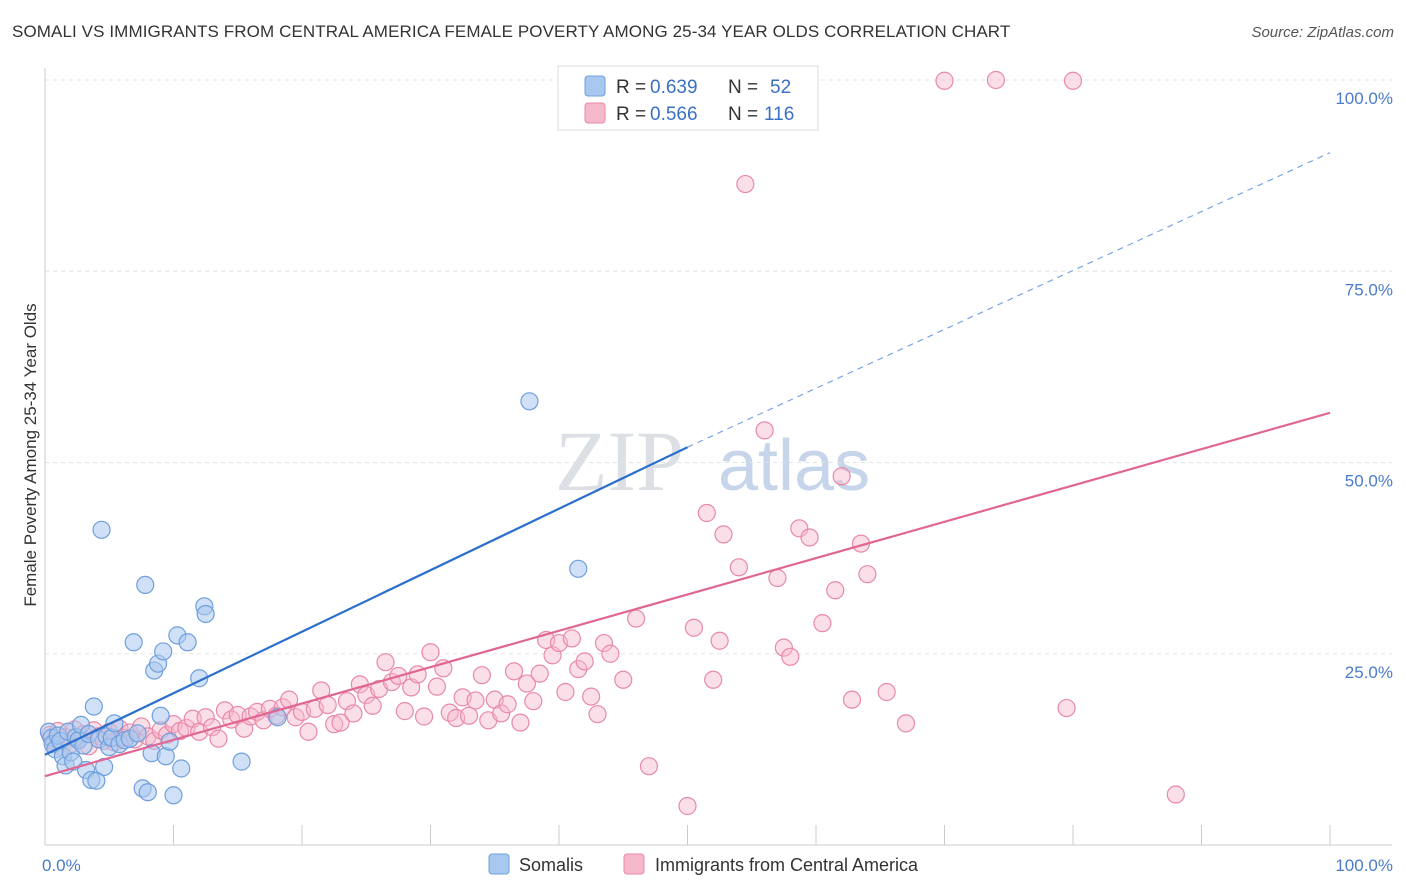 The width and height of the screenshot is (1406, 892). Describe the element at coordinates (743, 114) in the screenshot. I see `legend-n-label-2: N =` at that location.